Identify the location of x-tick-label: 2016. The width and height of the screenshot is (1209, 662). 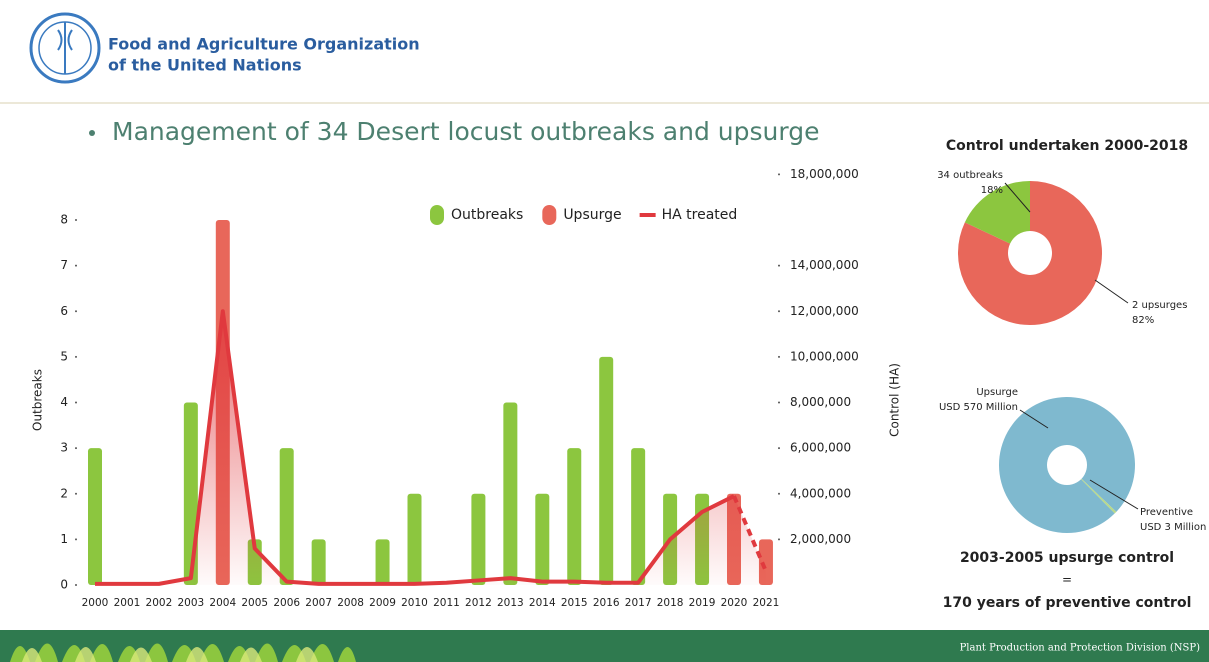
(606, 603).